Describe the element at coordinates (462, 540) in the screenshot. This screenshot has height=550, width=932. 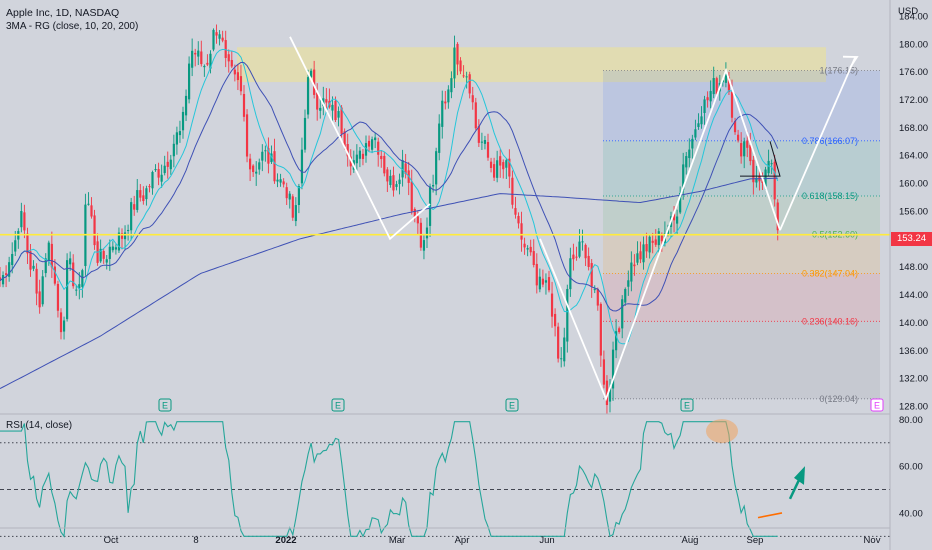
I see `time-tick-label: Apr` at that location.